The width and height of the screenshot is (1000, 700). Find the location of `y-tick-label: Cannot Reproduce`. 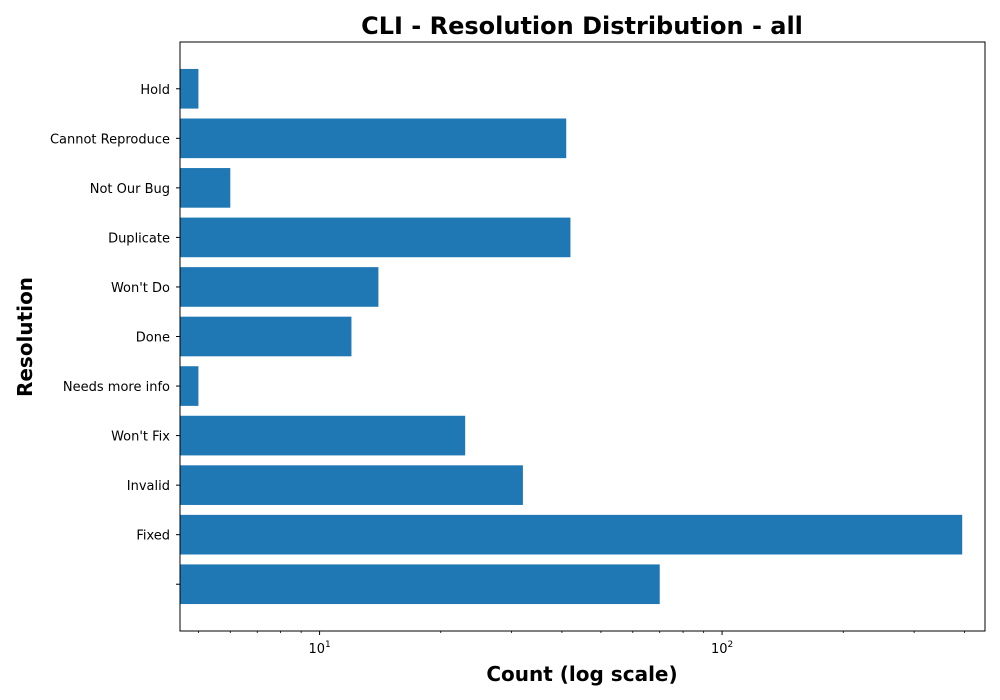

y-tick-label: Cannot Reproduce is located at coordinates (110, 139).